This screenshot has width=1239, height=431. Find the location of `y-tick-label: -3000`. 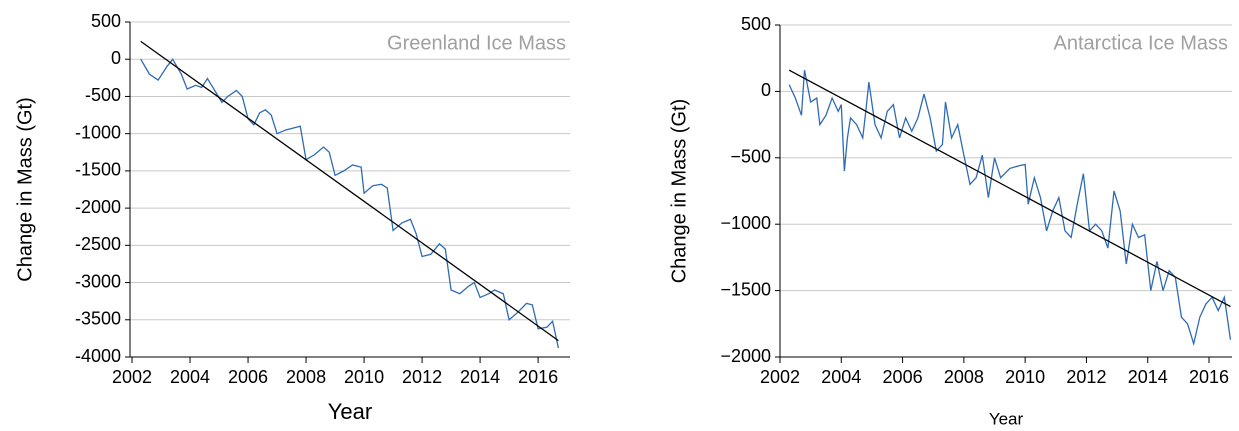

y-tick-label: -3000 is located at coordinates (98, 281).